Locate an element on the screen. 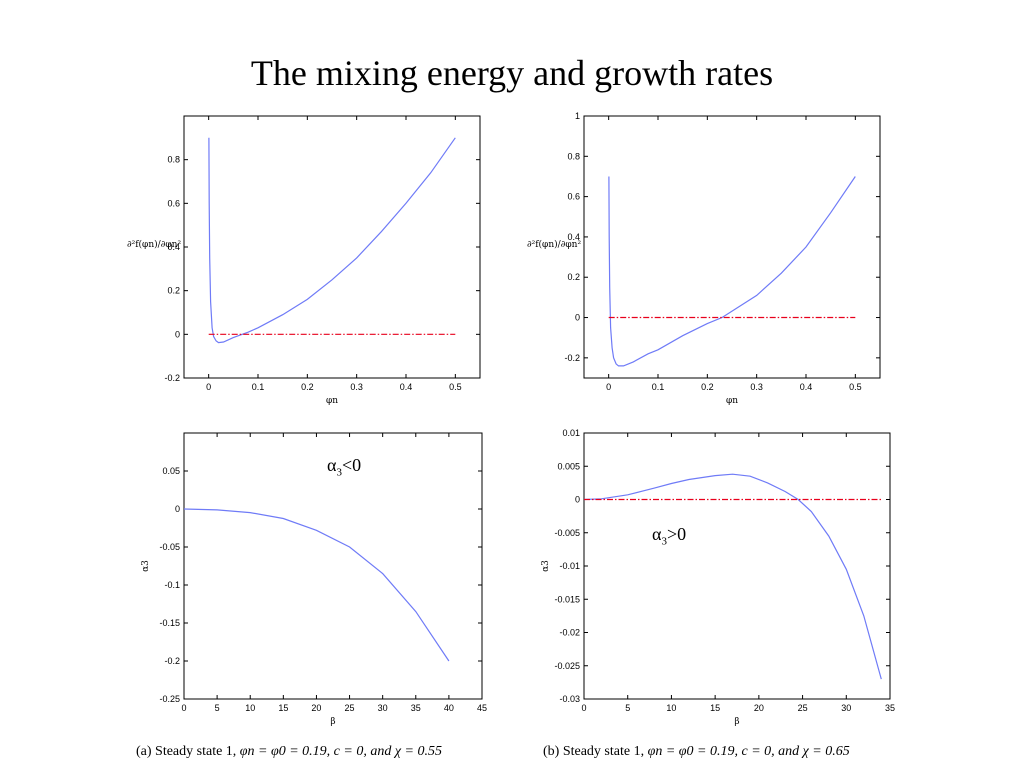 Image resolution: width=1024 pixels, height=768 pixels. y-tick-label: 0.005 is located at coordinates (568, 466).